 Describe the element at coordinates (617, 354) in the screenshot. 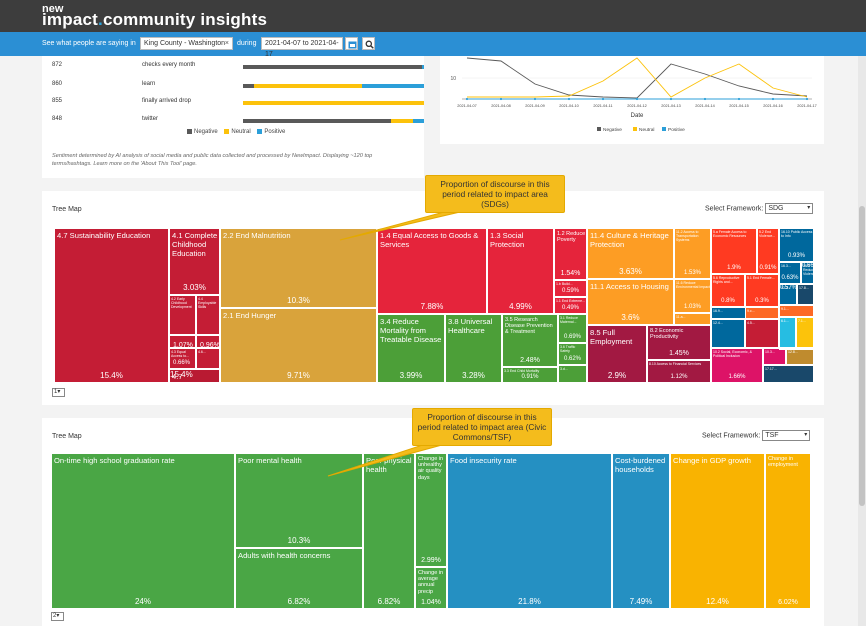

I see `treemap-tile: 8.5 Full Employment 2.9%` at that location.